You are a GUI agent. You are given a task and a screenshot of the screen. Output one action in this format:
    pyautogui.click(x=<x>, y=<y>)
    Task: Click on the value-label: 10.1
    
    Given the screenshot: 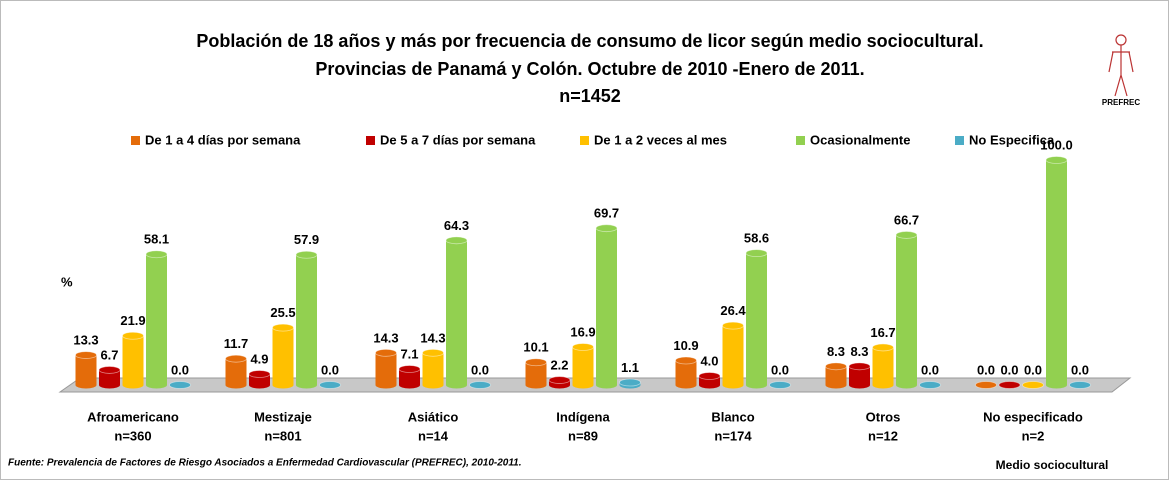 What is the action you would take?
    pyautogui.click(x=535, y=347)
    